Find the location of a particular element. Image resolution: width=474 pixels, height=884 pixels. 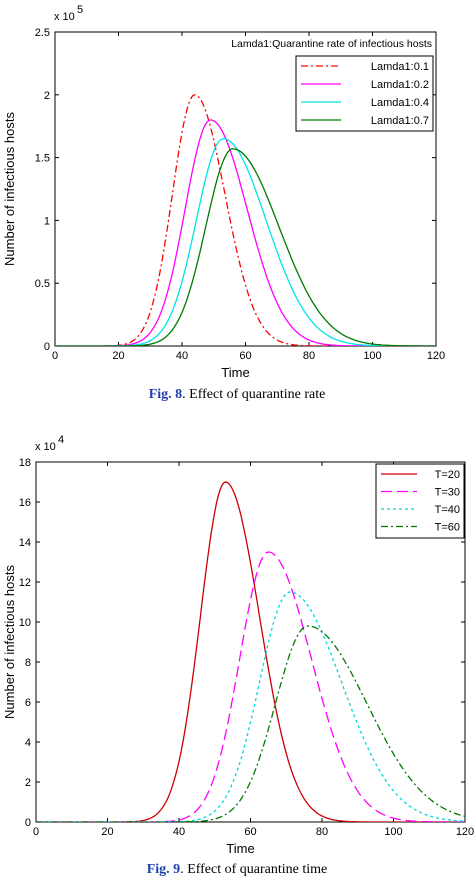

legend-entry: T=20 is located at coordinates (447, 475).